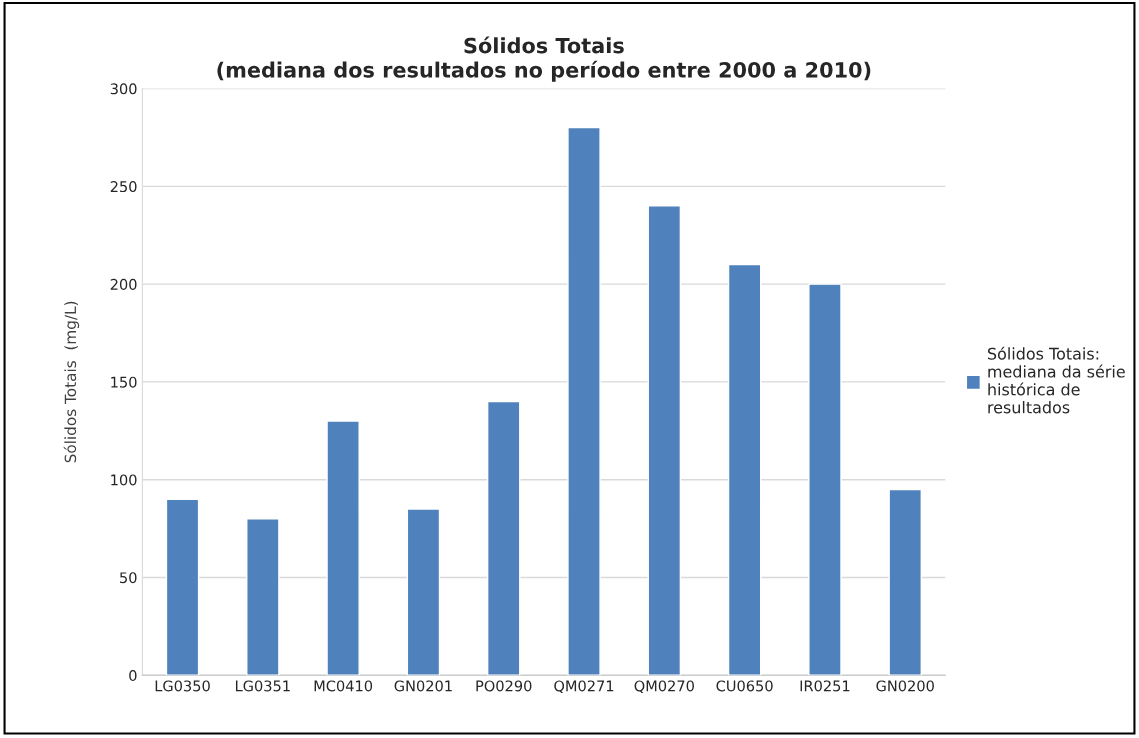 The image size is (1139, 738). What do you see at coordinates (123, 187) in the screenshot?
I see `y-tick-label: 250` at bounding box center [123, 187].